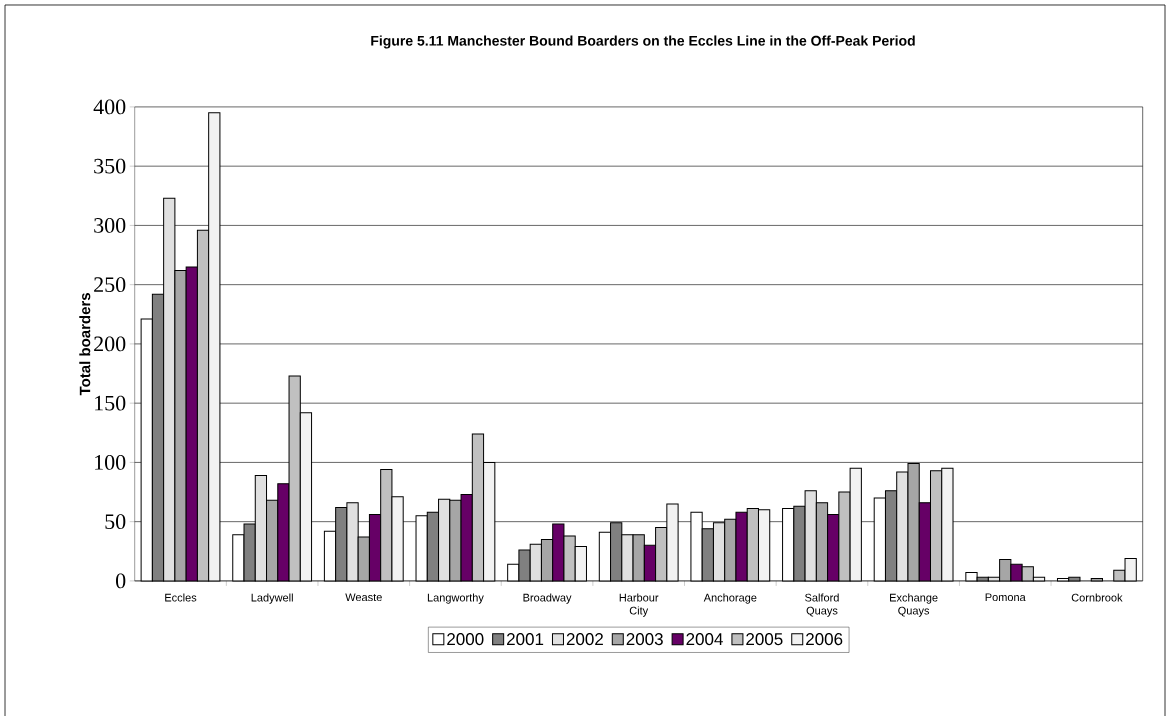  Describe the element at coordinates (109, 107) in the screenshot. I see `y-tick-label: 400` at that location.